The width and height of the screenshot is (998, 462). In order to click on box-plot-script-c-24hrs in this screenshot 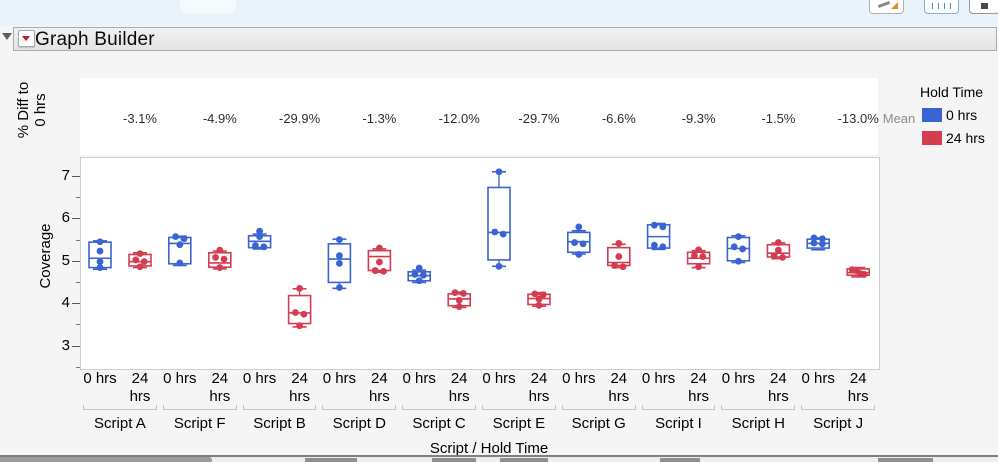, I will do `click(459, 299)`.